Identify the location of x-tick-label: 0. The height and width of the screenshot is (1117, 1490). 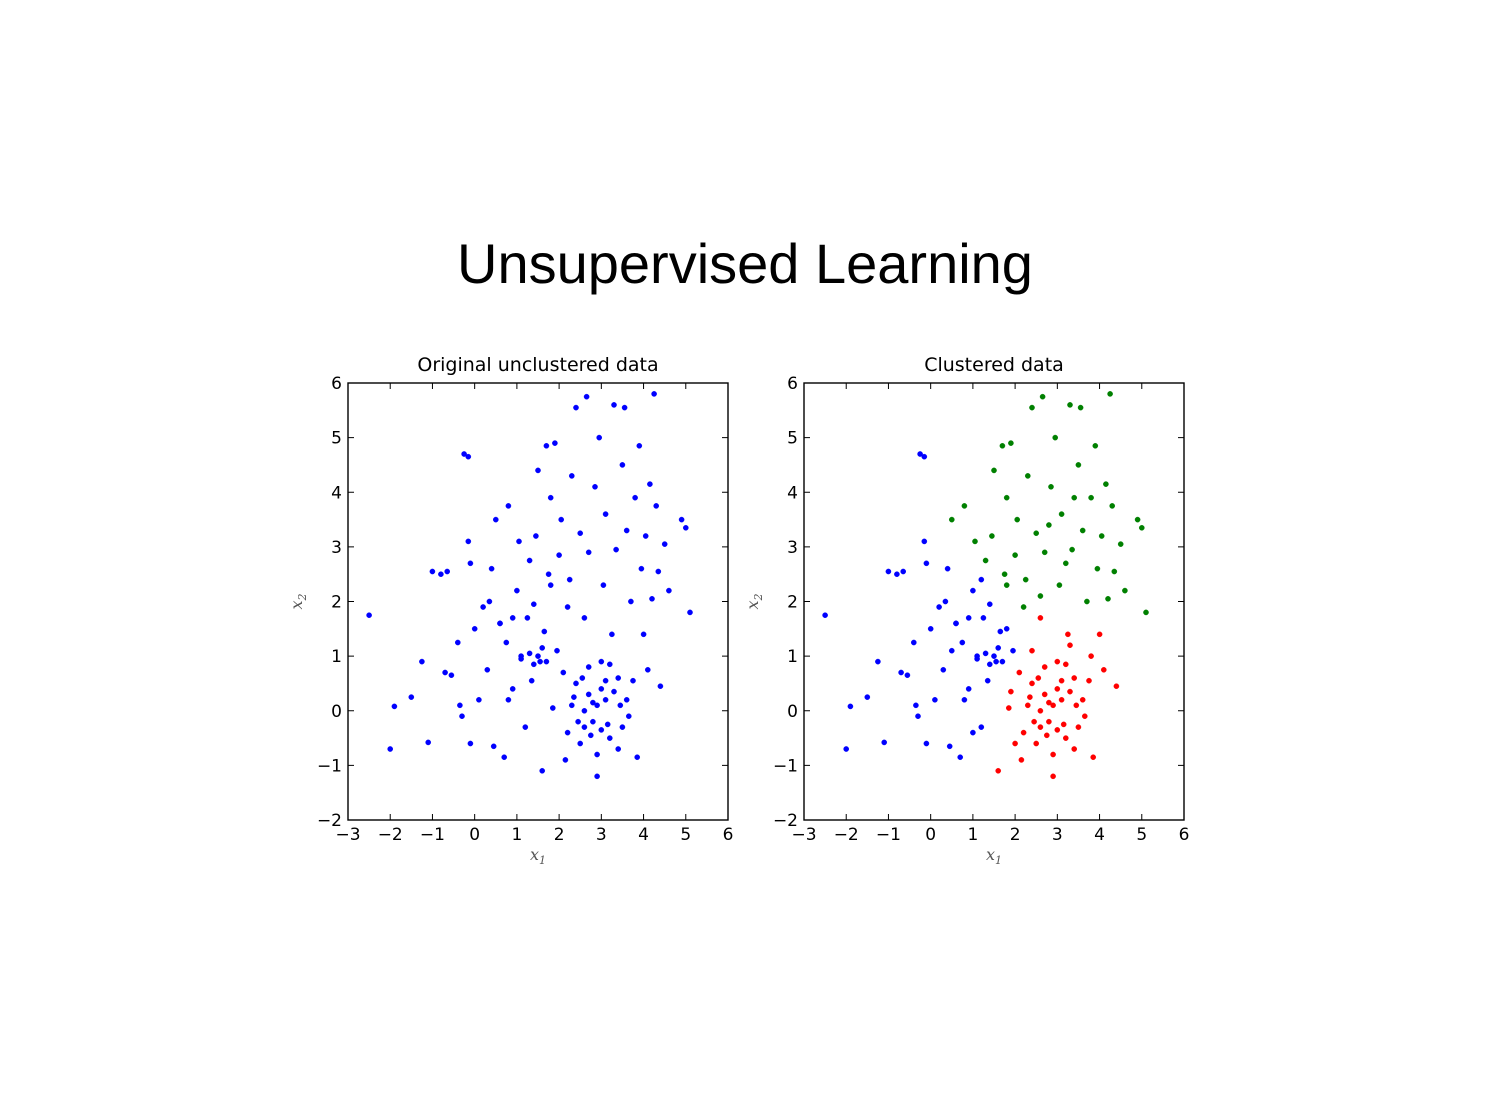
(930, 835).